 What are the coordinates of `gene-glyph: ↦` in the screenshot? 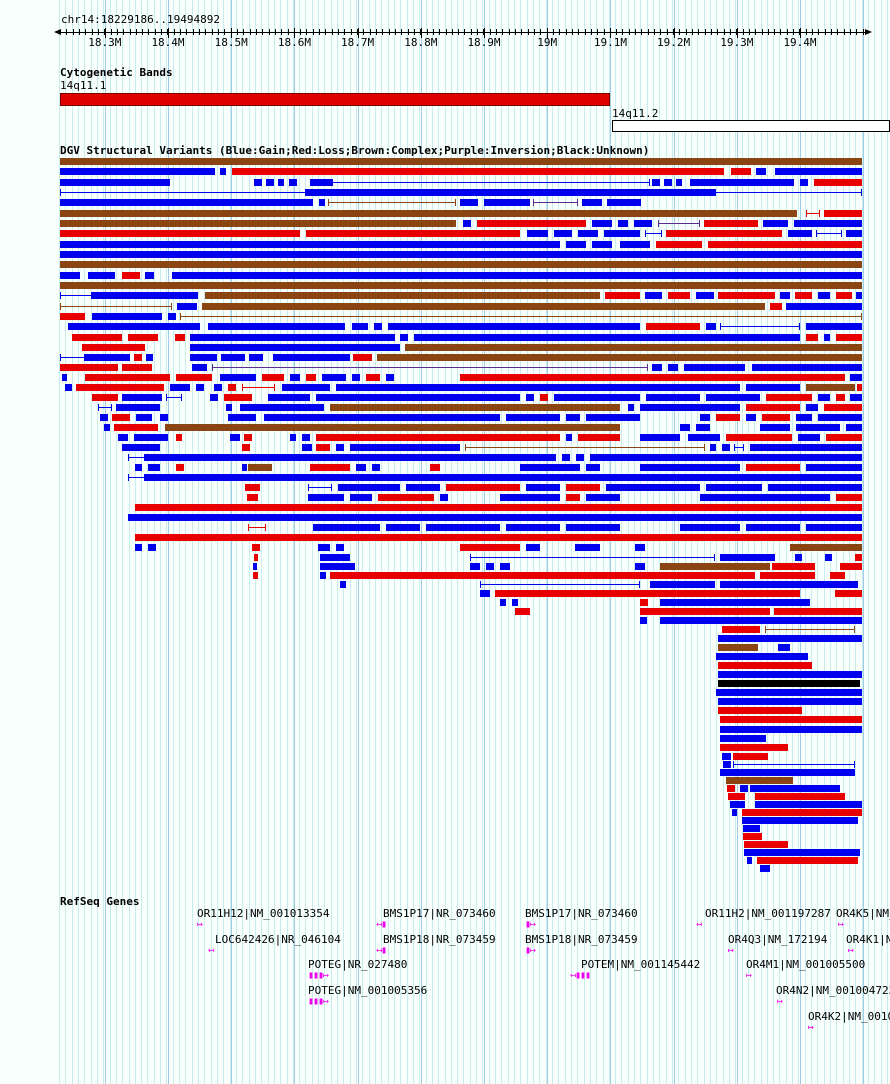 It's located at (731, 950).